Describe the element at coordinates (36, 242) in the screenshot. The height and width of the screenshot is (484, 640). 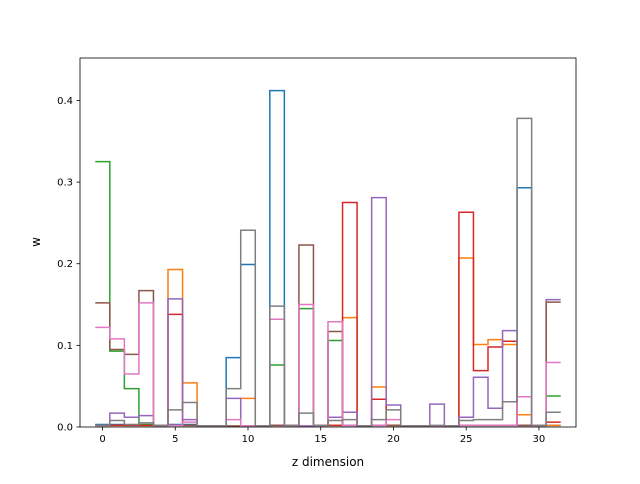
I see `y-axis-label: w` at that location.